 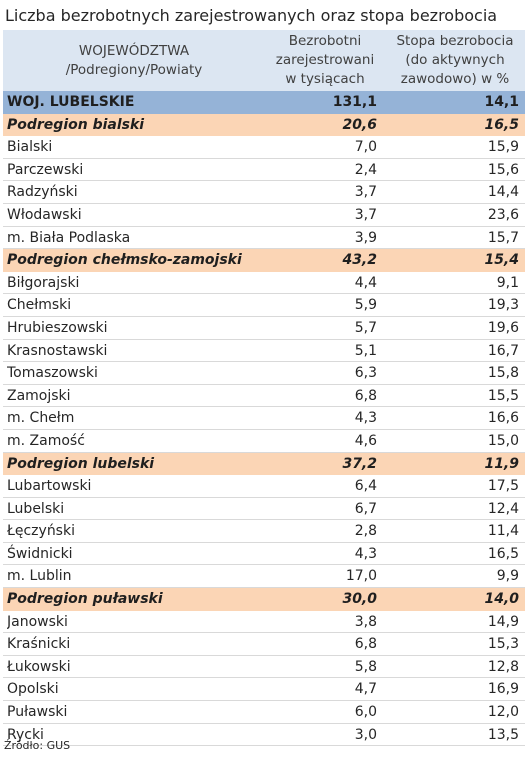 What do you see at coordinates (503, 486) in the screenshot?
I see `rate-cell: 17,5` at bounding box center [503, 486].